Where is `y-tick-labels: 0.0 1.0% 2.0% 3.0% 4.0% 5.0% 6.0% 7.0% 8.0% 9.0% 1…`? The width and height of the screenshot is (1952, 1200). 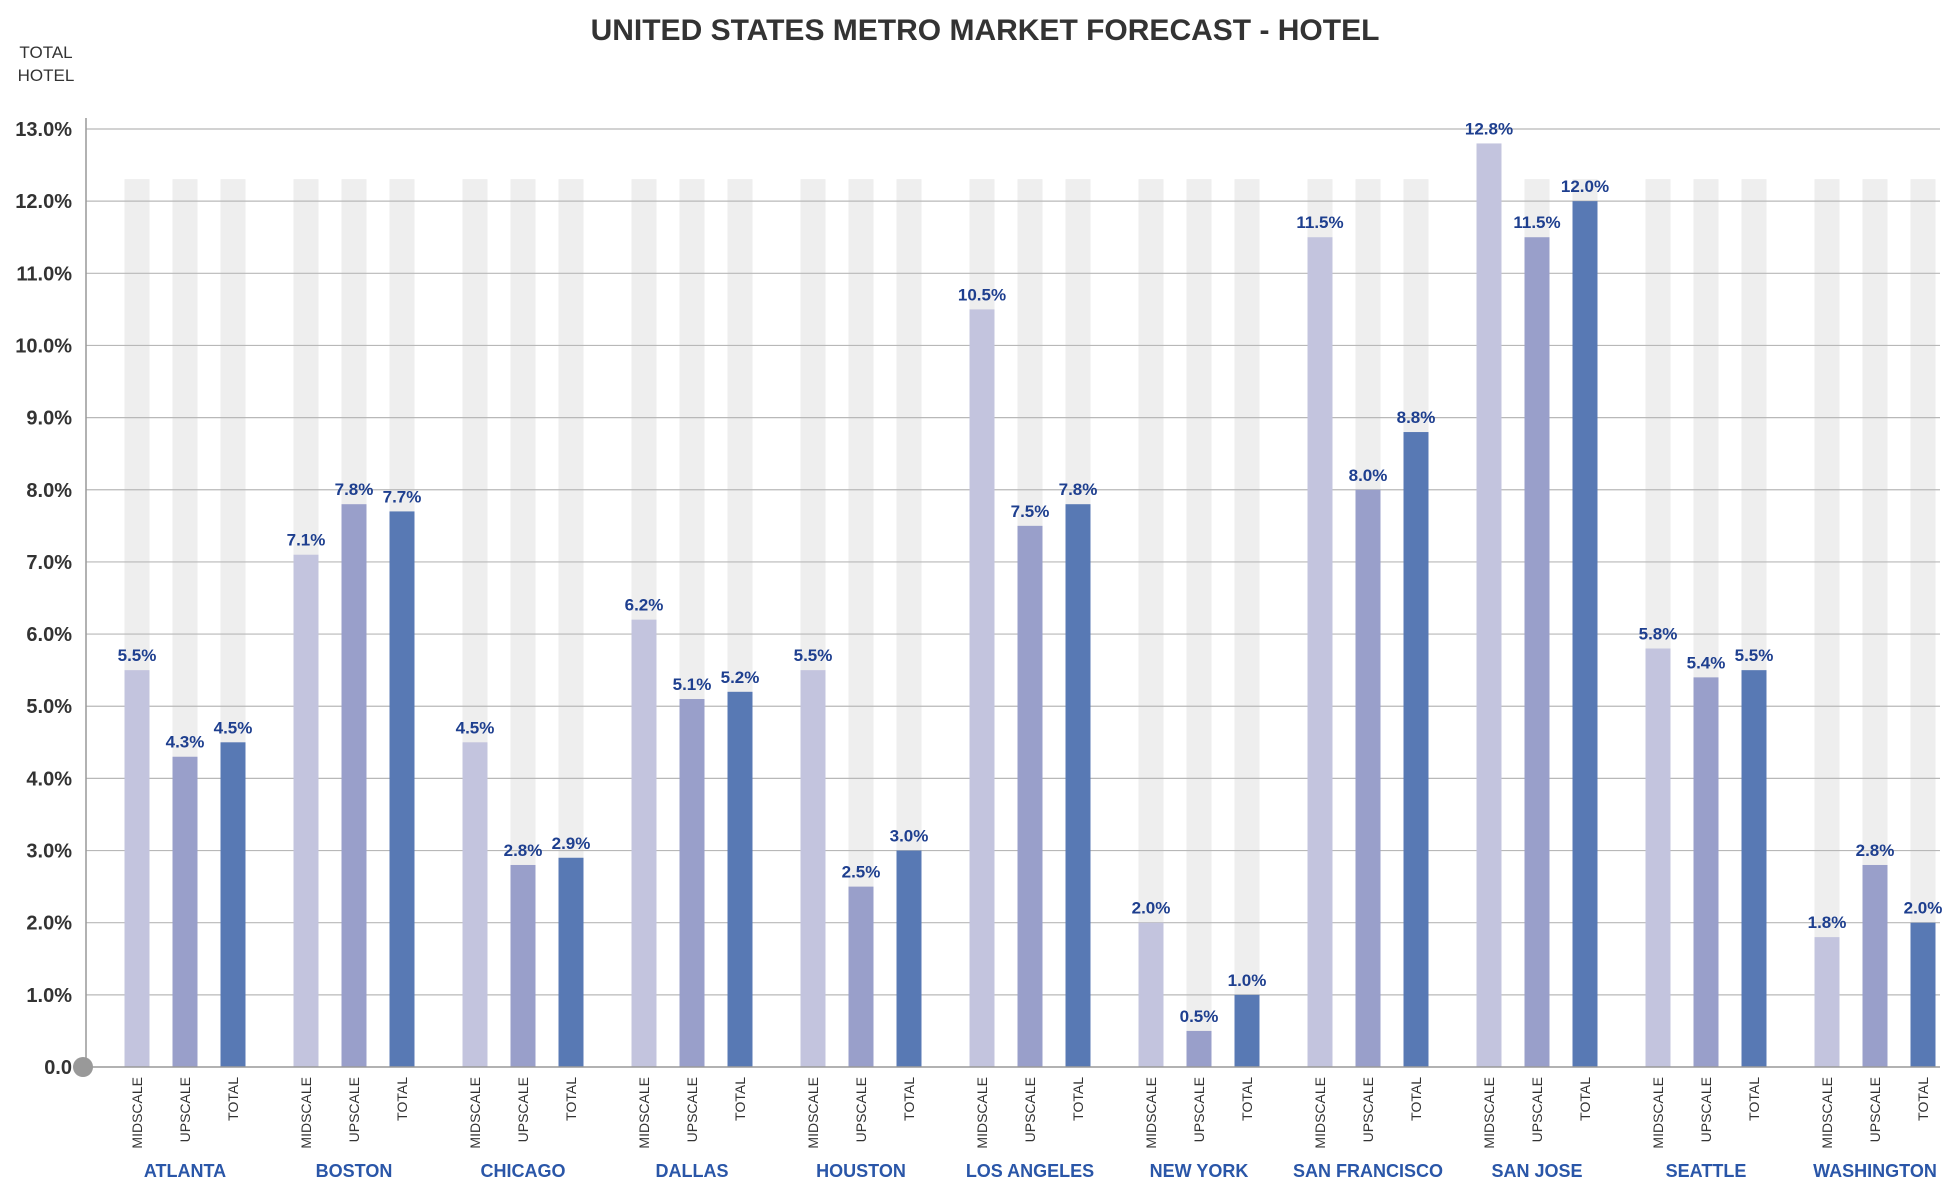
y-tick-labels: 0.0 1.0% 2.0% 3.0% 4.0% 5.0% 6.0% 7.0% 8.0% 9.0% 1… is located at coordinates (43, 599).